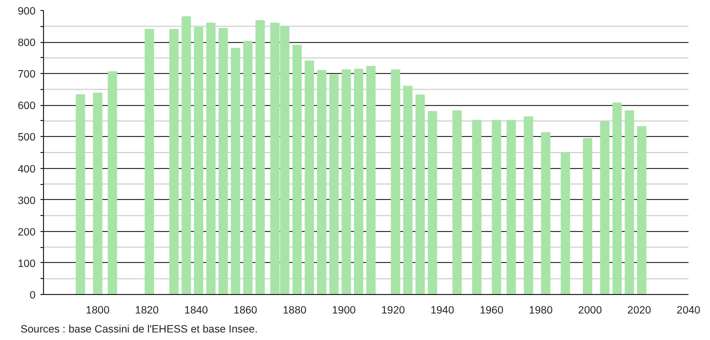 The width and height of the screenshot is (710, 340). I want to click on y-tick-label: 800, so click(27, 43).